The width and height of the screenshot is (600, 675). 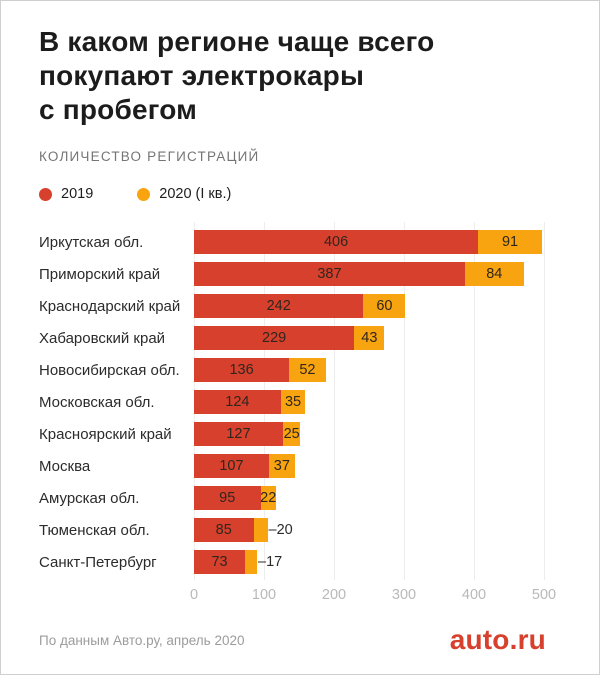 I want to click on chart-row: Хабаровский край 229 43, so click(x=291, y=338).